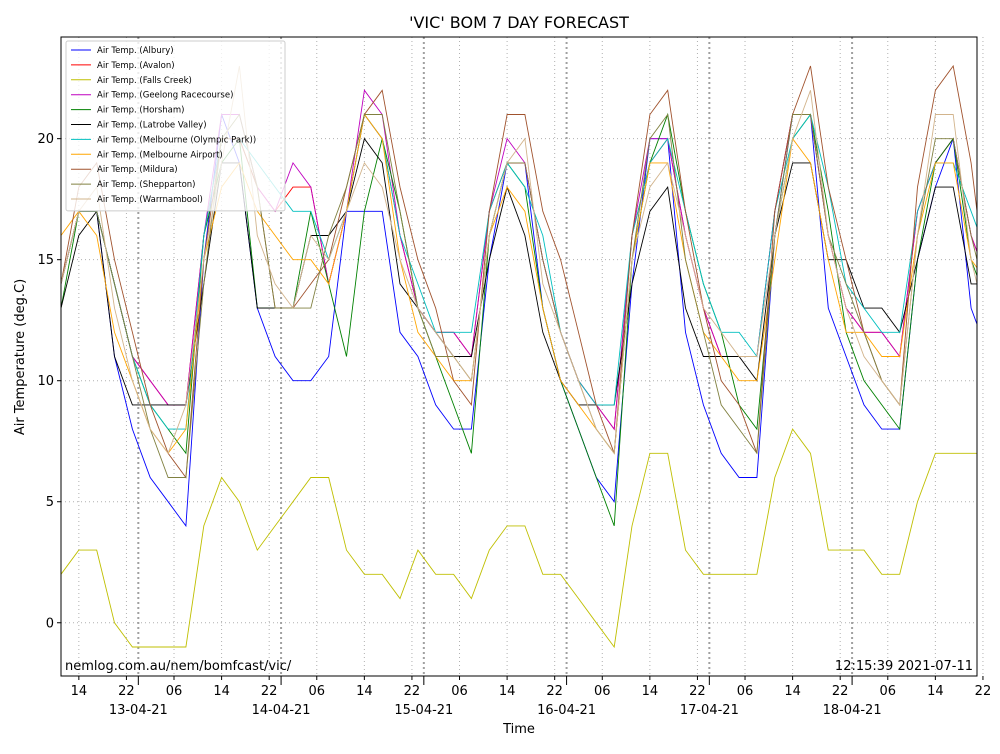 Image resolution: width=1000 pixels, height=754 pixels. I want to click on x-day-tick-label: 16-04-21, so click(566, 710).